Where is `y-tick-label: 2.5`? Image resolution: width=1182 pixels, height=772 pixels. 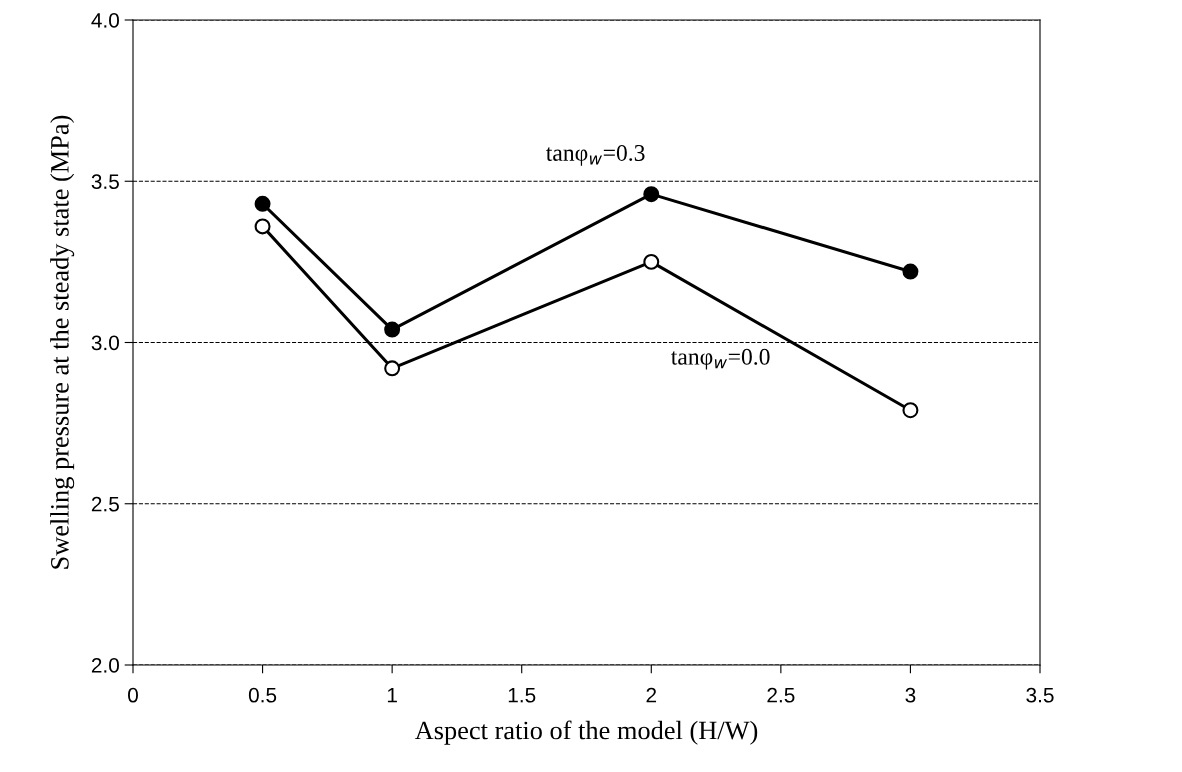
y-tick-label: 2.5 is located at coordinates (105, 504).